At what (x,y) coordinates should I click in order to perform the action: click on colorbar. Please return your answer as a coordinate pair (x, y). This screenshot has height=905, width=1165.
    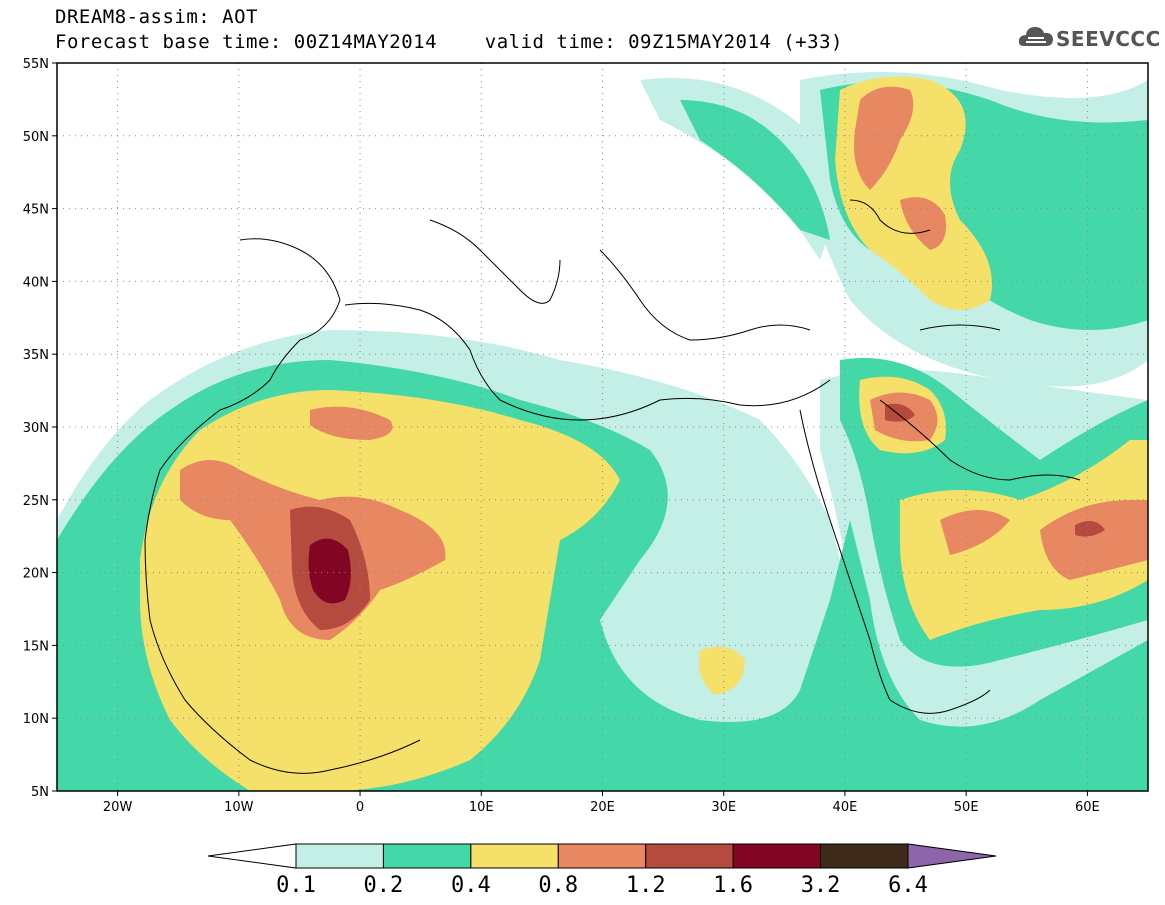
    Looking at the image, I should click on (602, 856).